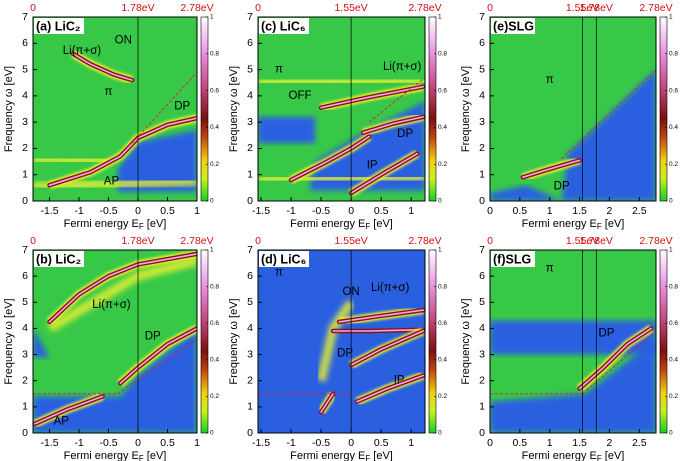 The height and width of the screenshot is (461, 685). What do you see at coordinates (424, 8) in the screenshot?
I see `top-tick-label: 2.78eV` at bounding box center [424, 8].